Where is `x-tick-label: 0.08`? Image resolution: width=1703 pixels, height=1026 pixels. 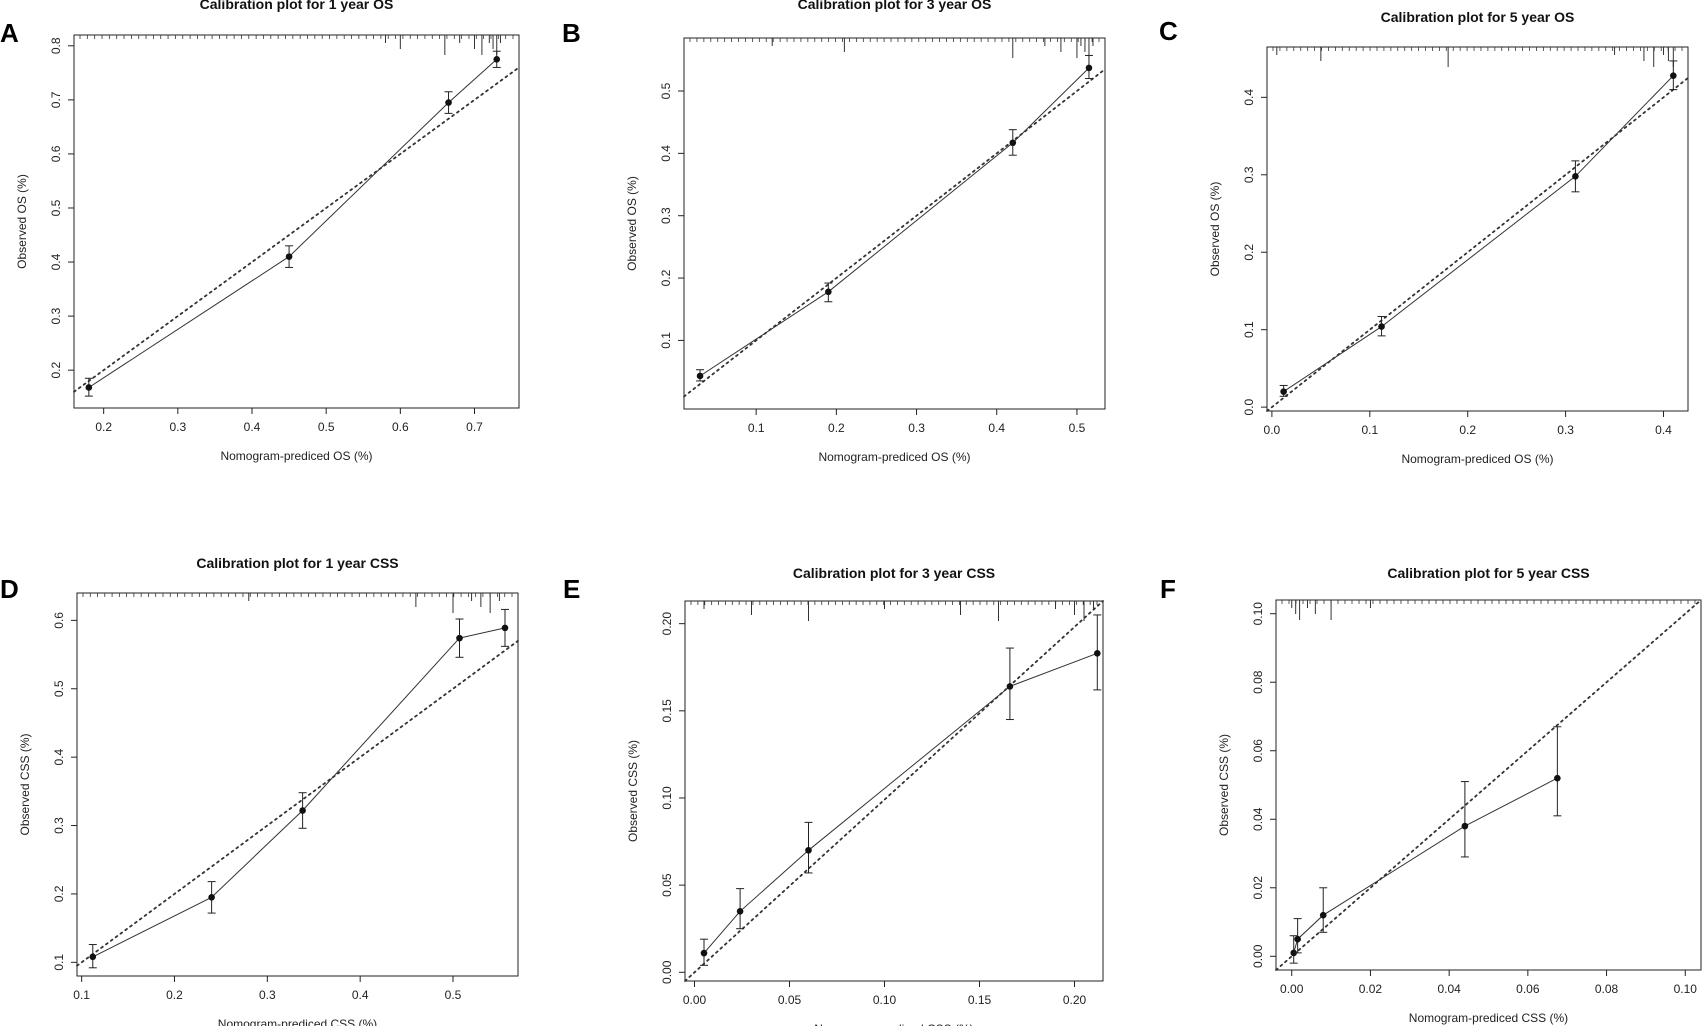
x-tick-label: 0.08 is located at coordinates (1607, 989).